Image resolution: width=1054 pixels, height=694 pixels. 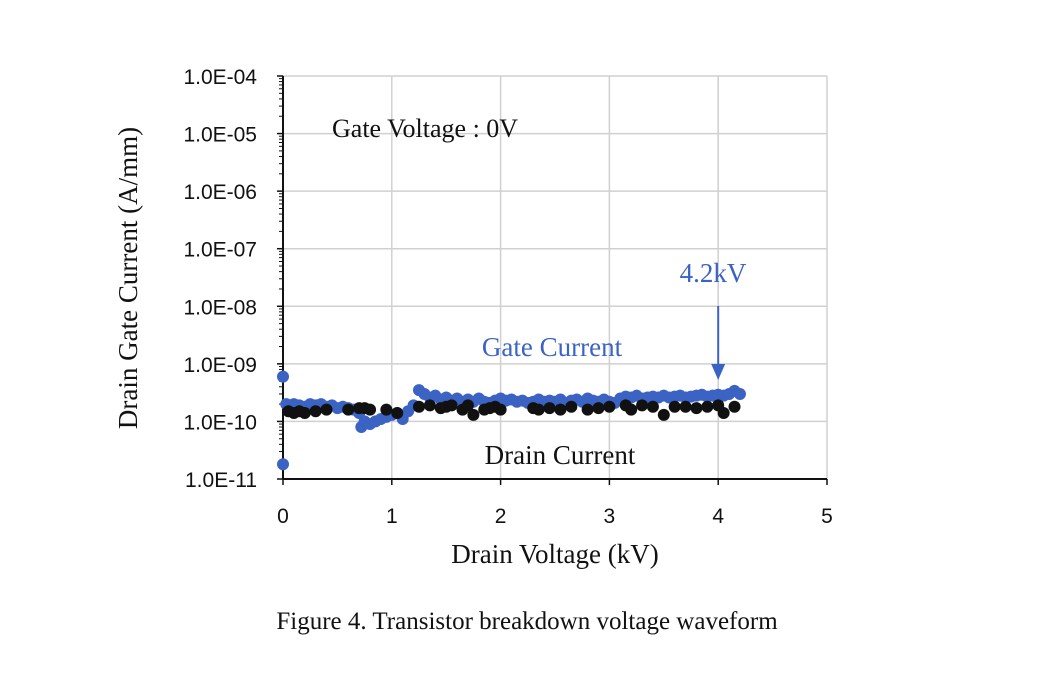 What do you see at coordinates (511, 410) in the screenshot?
I see `drain-current-series` at bounding box center [511, 410].